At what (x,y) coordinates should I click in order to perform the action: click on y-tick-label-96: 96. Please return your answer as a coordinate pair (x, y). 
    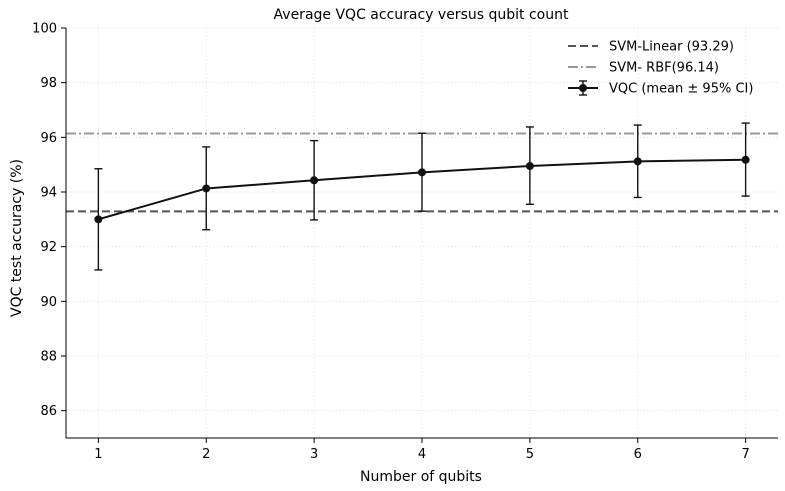
    Looking at the image, I should click on (48, 138).